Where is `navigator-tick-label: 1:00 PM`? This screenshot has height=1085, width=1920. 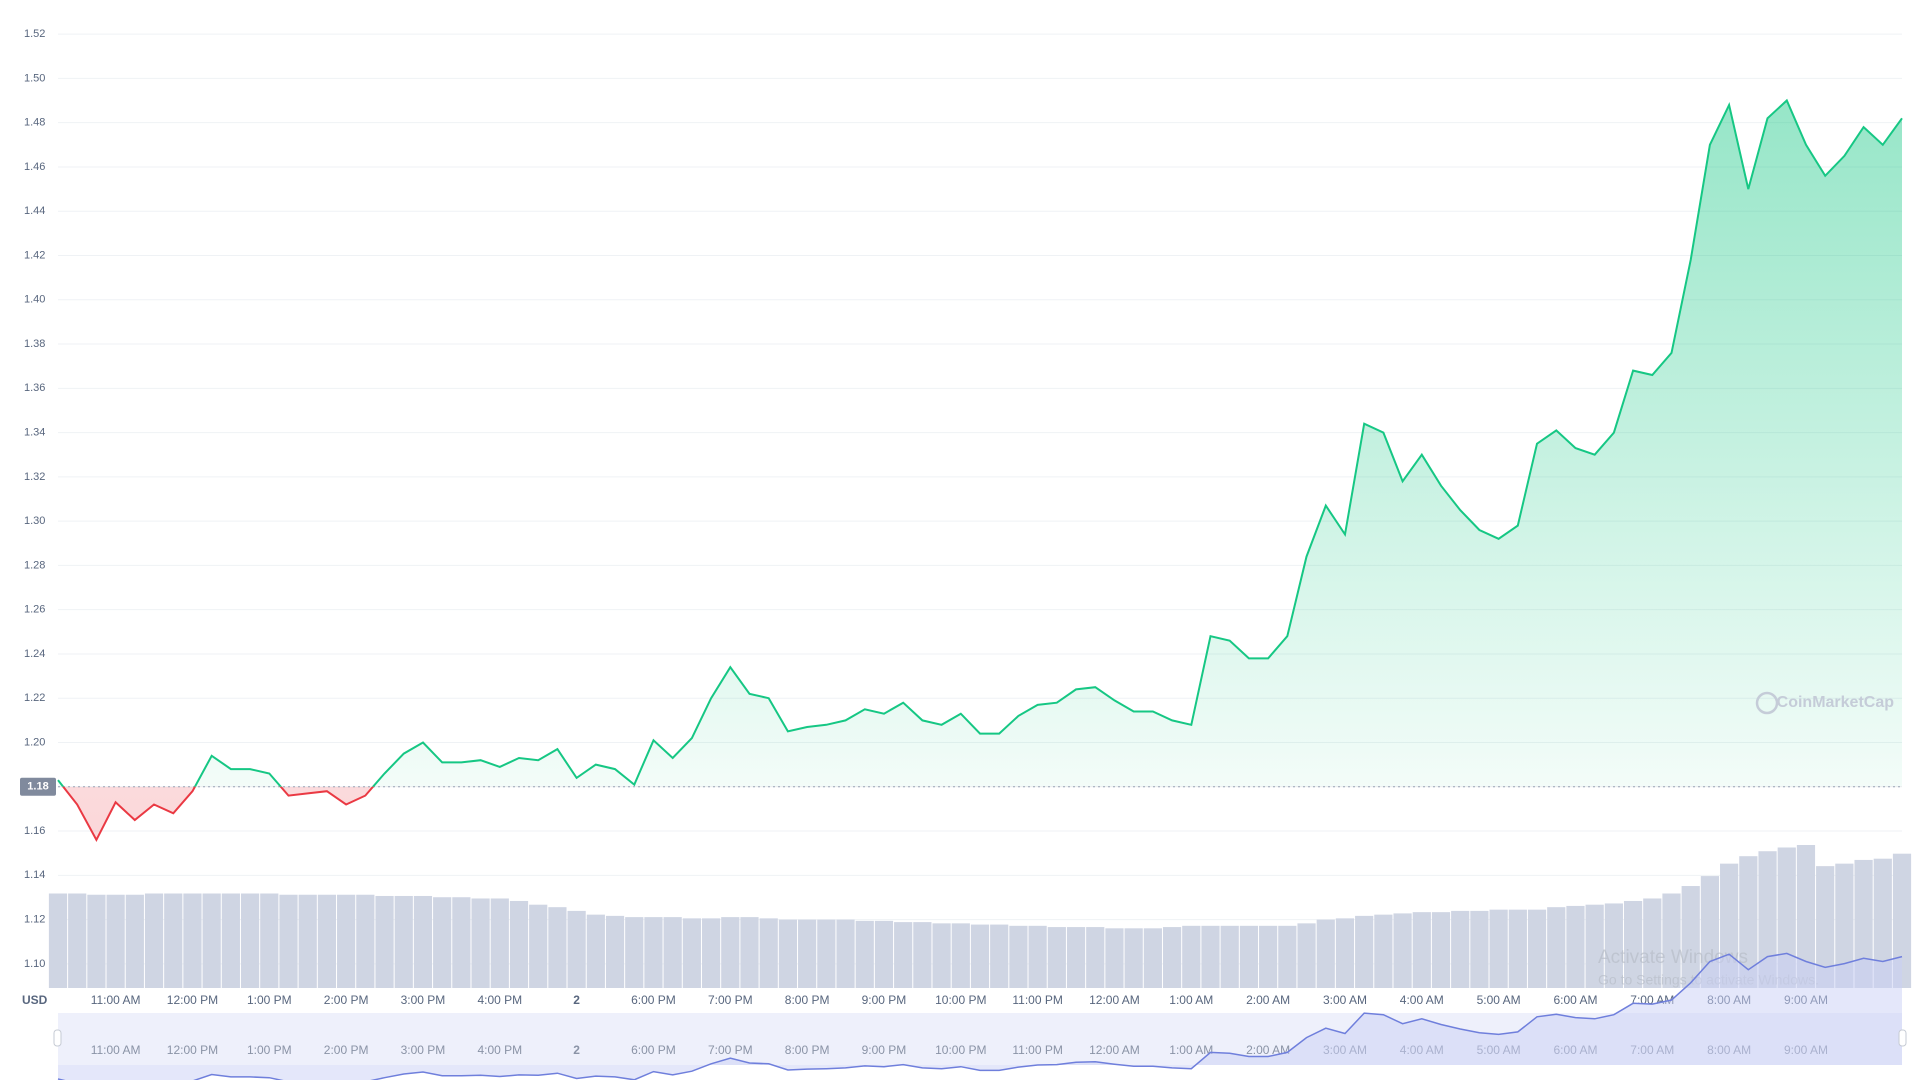 navigator-tick-label: 1:00 PM is located at coordinates (269, 1050).